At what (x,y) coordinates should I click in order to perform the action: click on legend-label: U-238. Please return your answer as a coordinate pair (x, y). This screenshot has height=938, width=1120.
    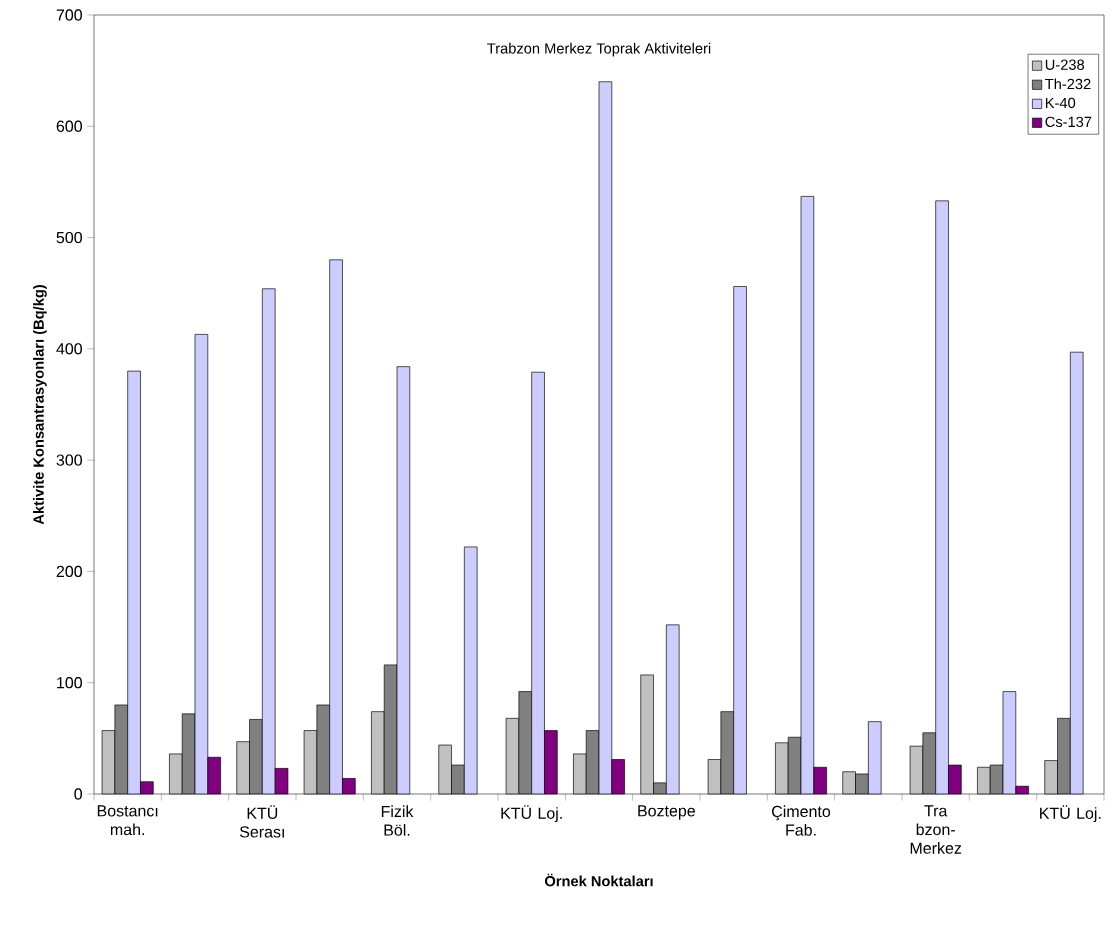
    Looking at the image, I should click on (1065, 64).